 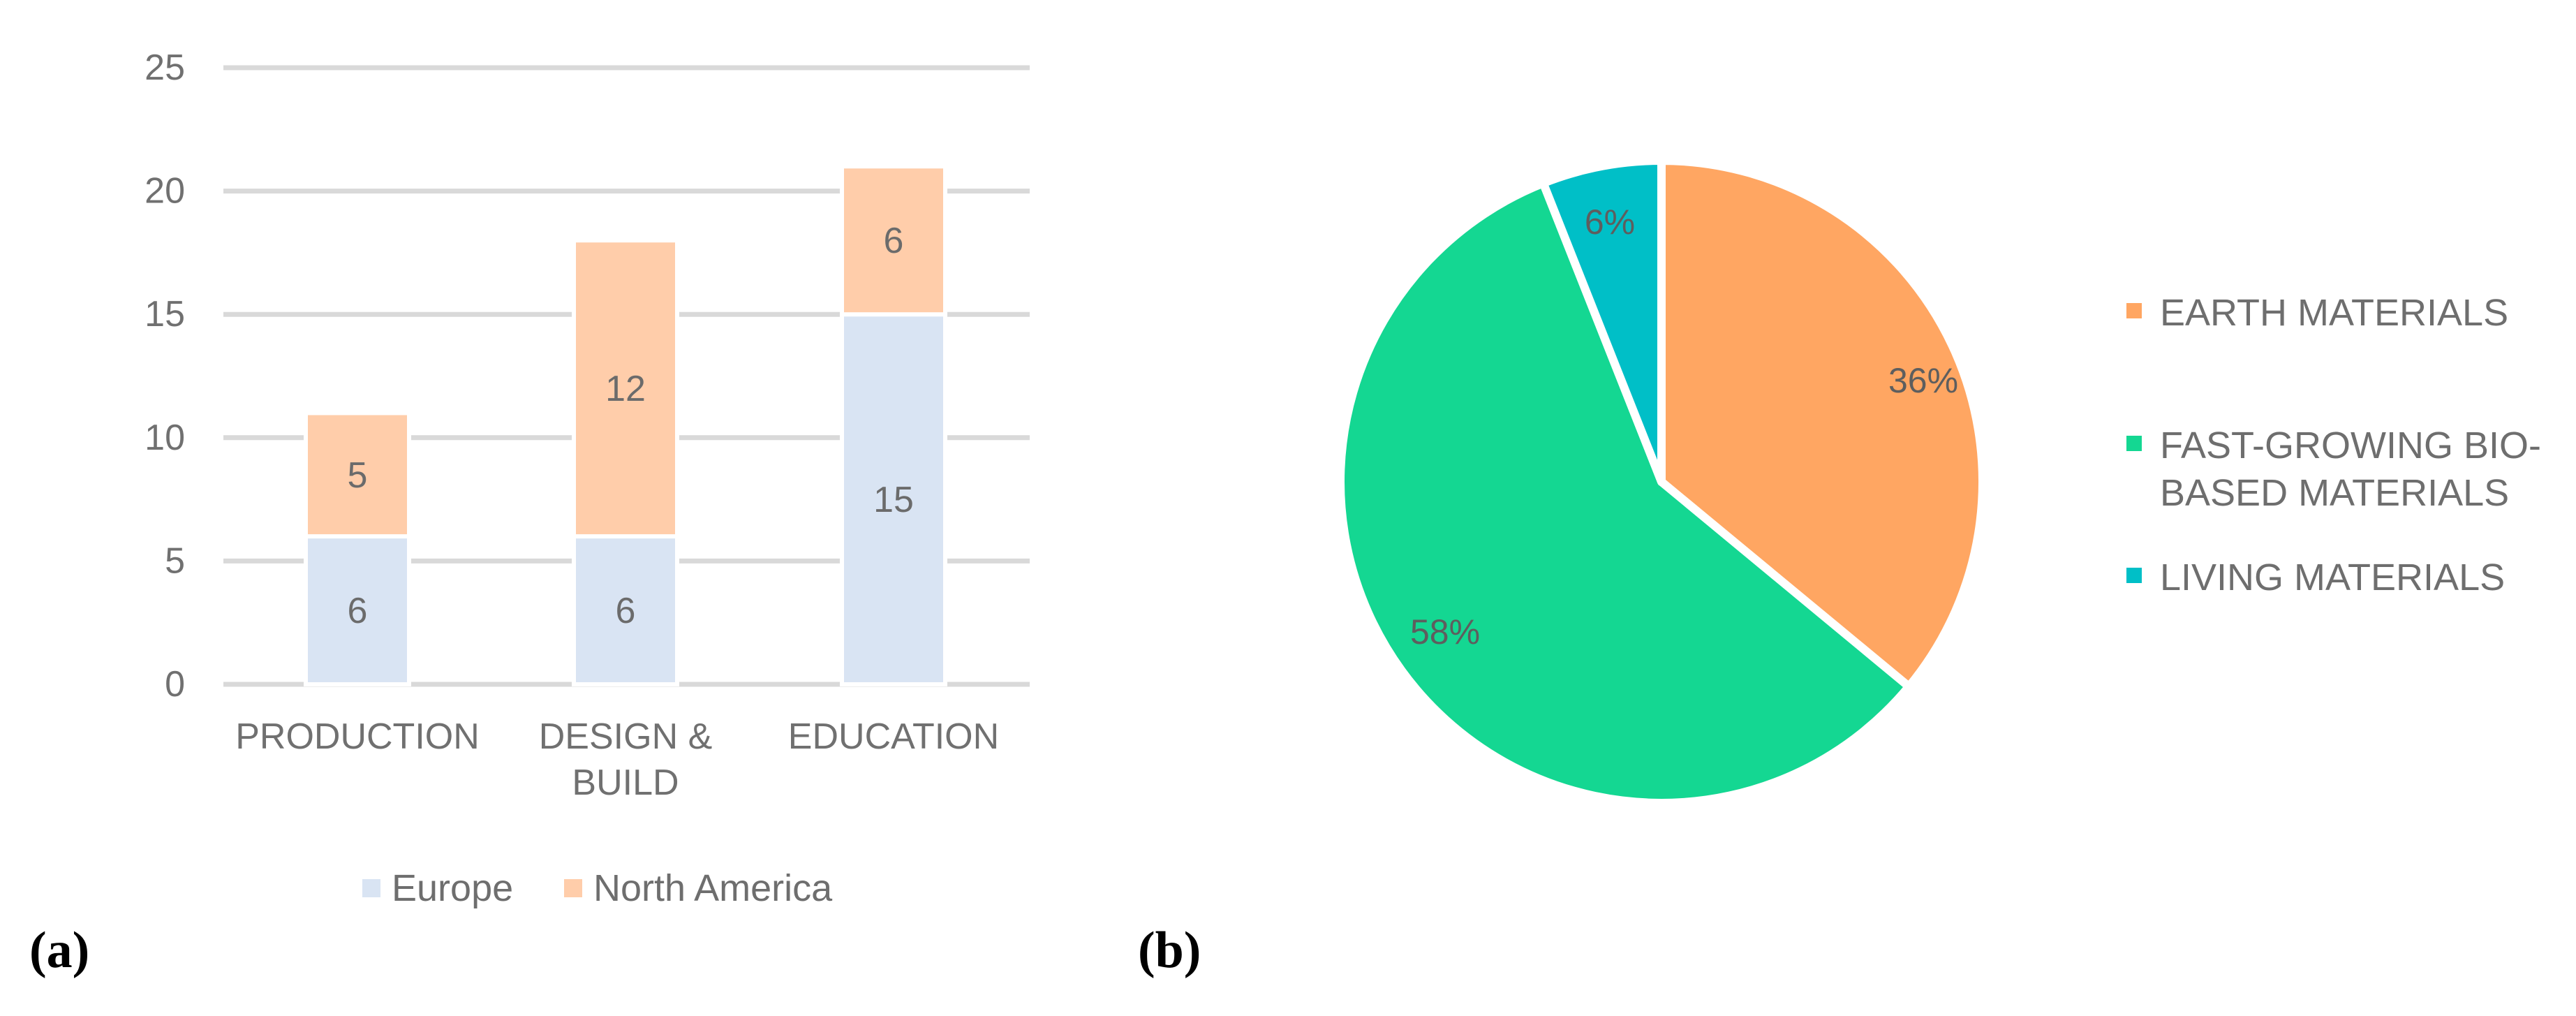 What do you see at coordinates (357, 736) in the screenshot?
I see `category-label: PRODUCTION` at bounding box center [357, 736].